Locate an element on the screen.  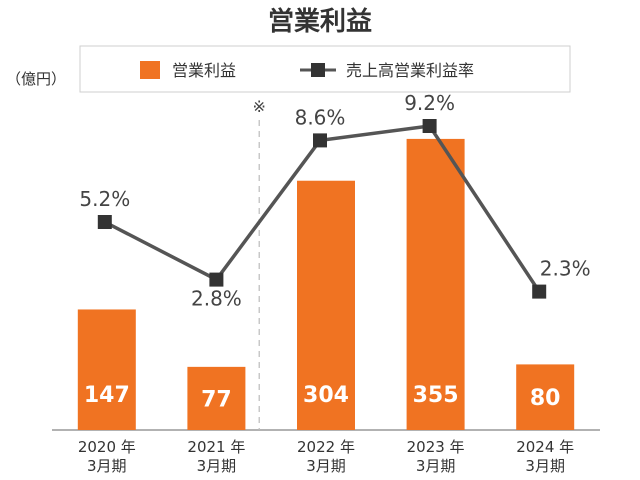
note-mark: ※ is located at coordinates (258, 106).